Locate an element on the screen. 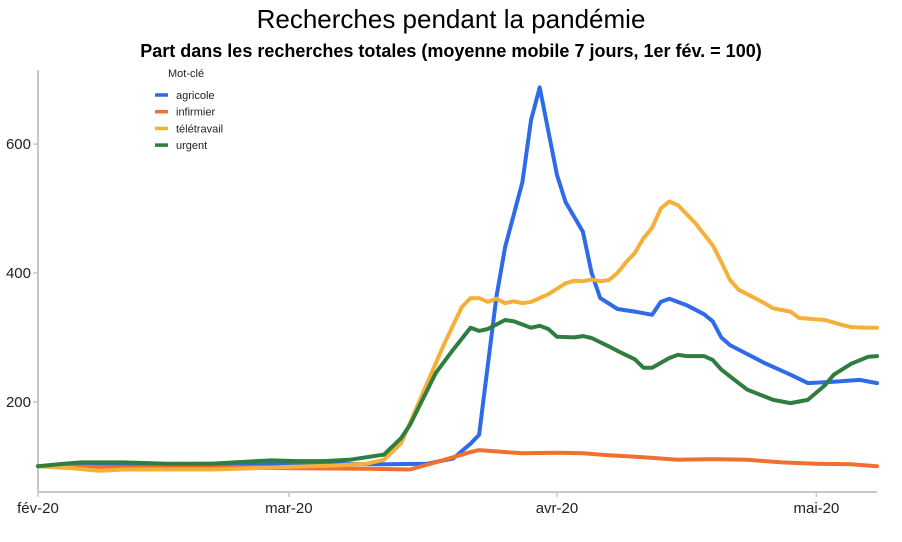  legend-label-infirmier: infirmier is located at coordinates (195, 113).